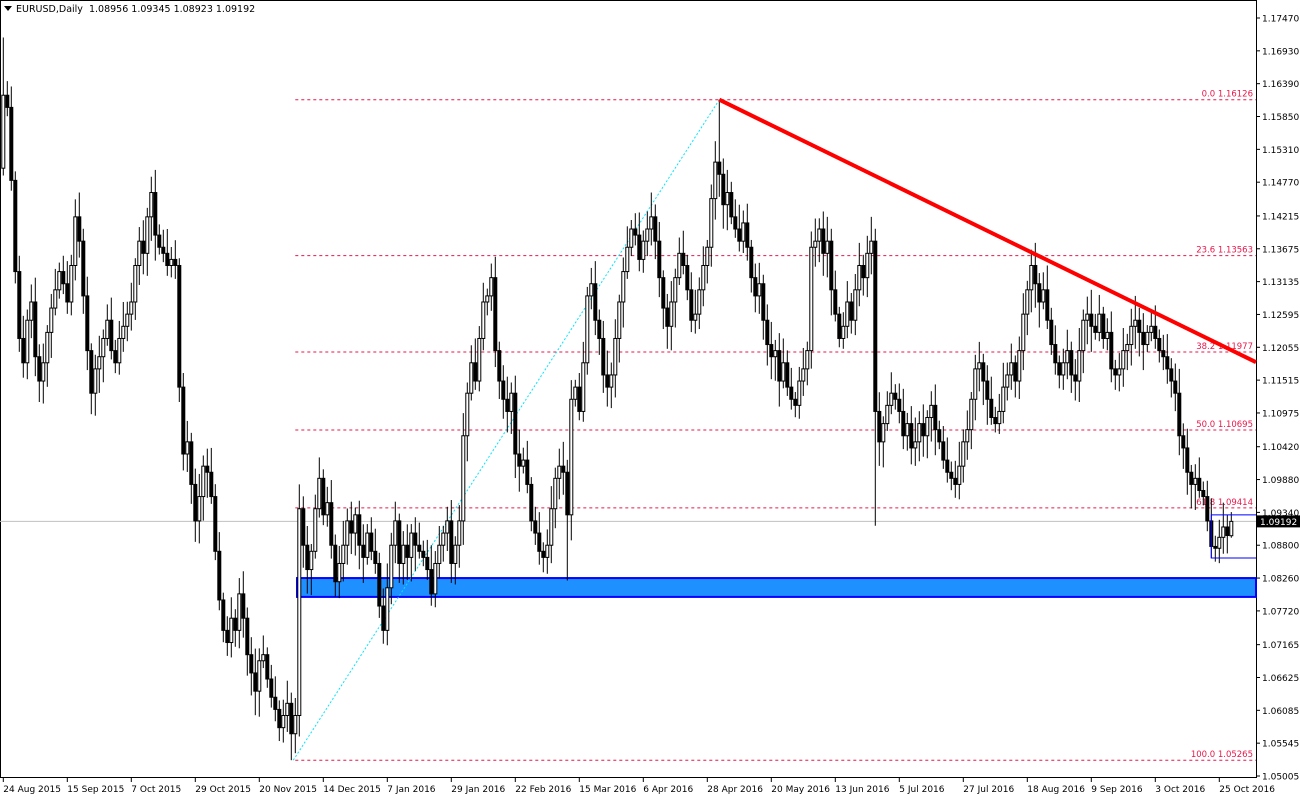  What do you see at coordinates (776, 587) in the screenshot?
I see `support-zone` at bounding box center [776, 587].